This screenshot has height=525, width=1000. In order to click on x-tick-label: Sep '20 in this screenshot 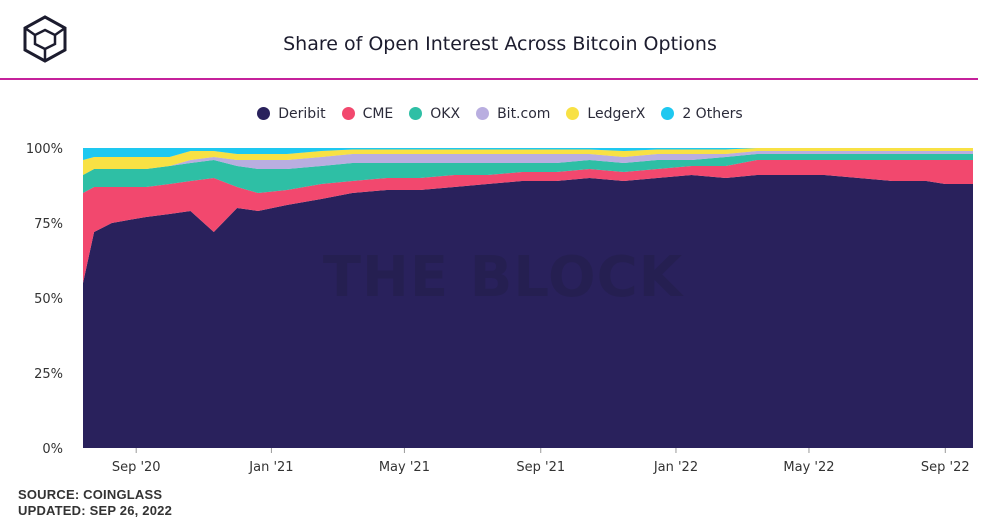, I will do `click(136, 467)`.